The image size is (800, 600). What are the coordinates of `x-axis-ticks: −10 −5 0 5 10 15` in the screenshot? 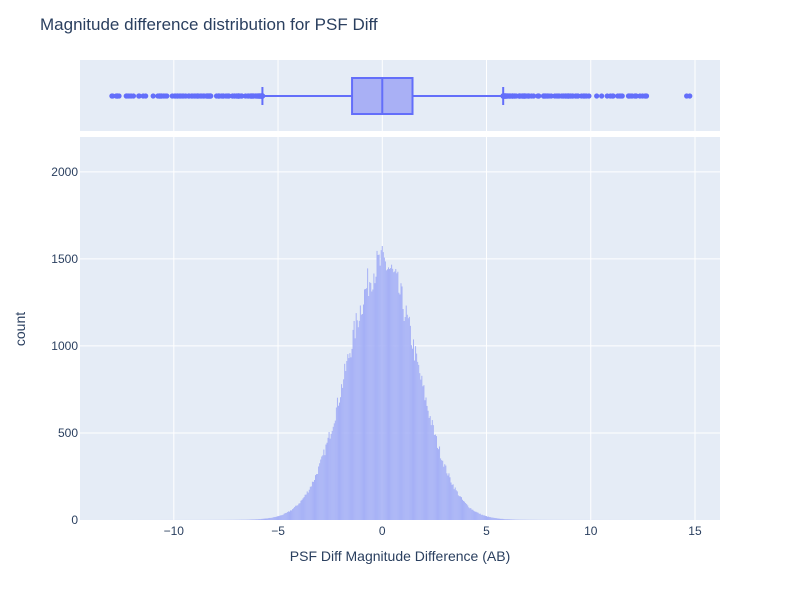 It's located at (433, 531).